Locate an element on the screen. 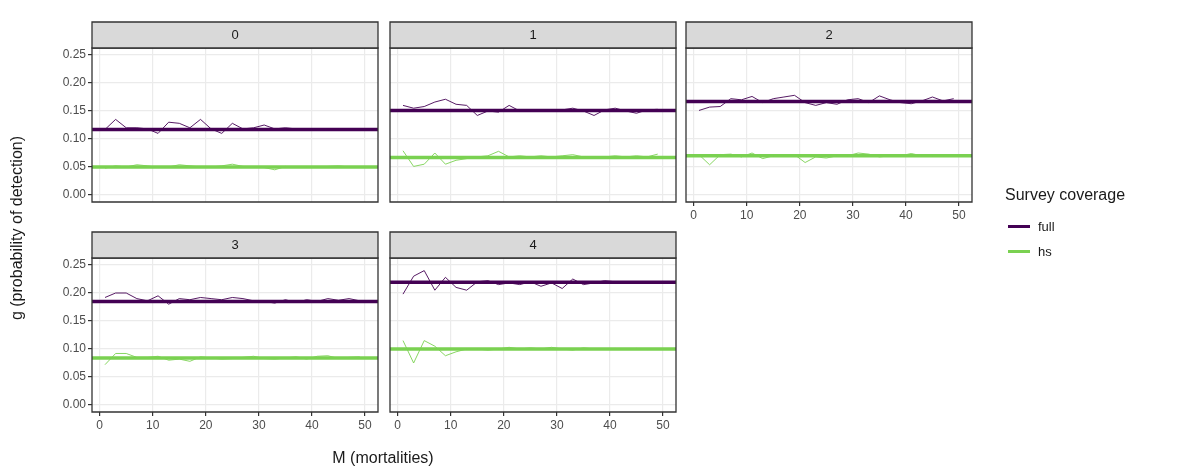  chart-title: 4 is located at coordinates (533, 244).